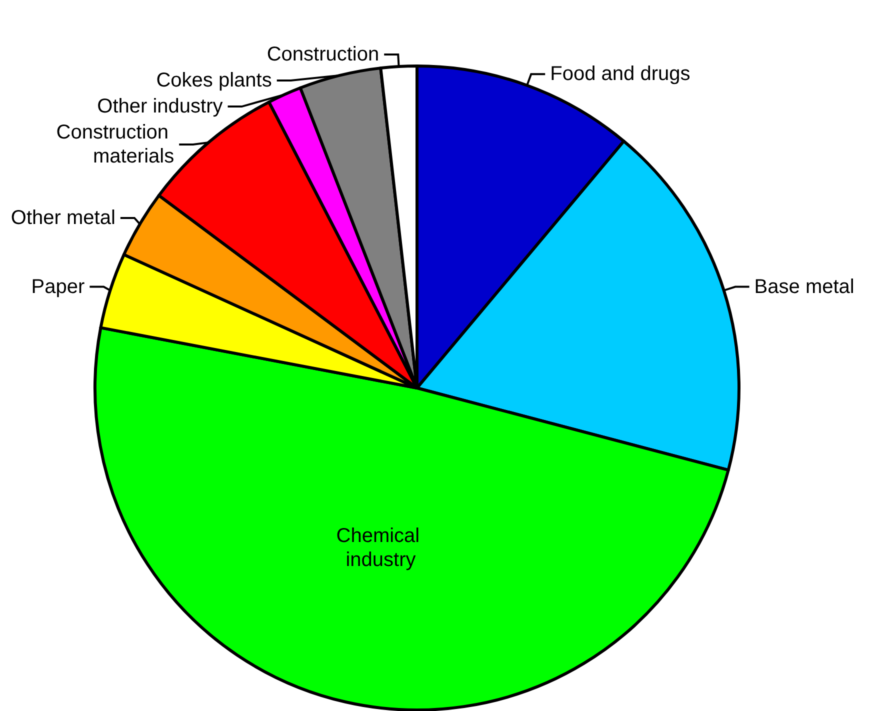 The image size is (875, 711). What do you see at coordinates (323, 55) in the screenshot?
I see `slice-label: Construction` at bounding box center [323, 55].